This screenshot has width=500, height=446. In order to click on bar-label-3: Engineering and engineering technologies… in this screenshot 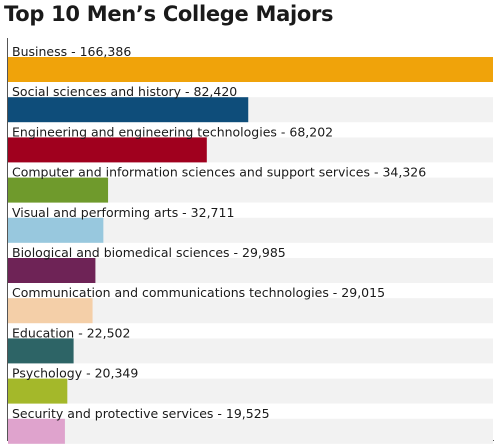, I will do `click(172, 131)`.